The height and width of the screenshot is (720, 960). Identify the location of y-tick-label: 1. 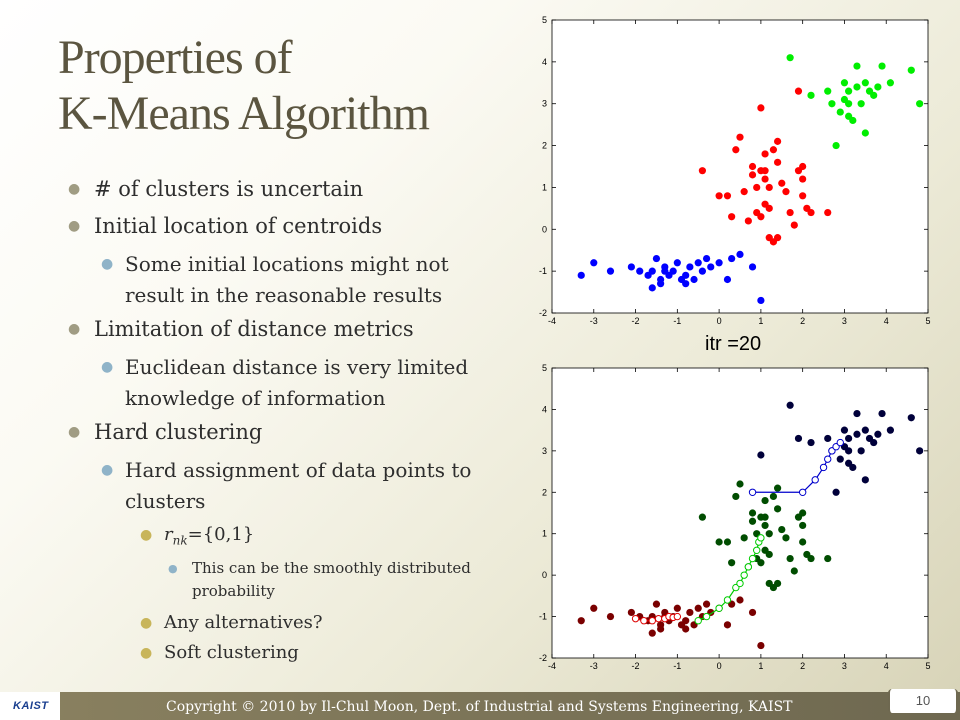
(544, 534).